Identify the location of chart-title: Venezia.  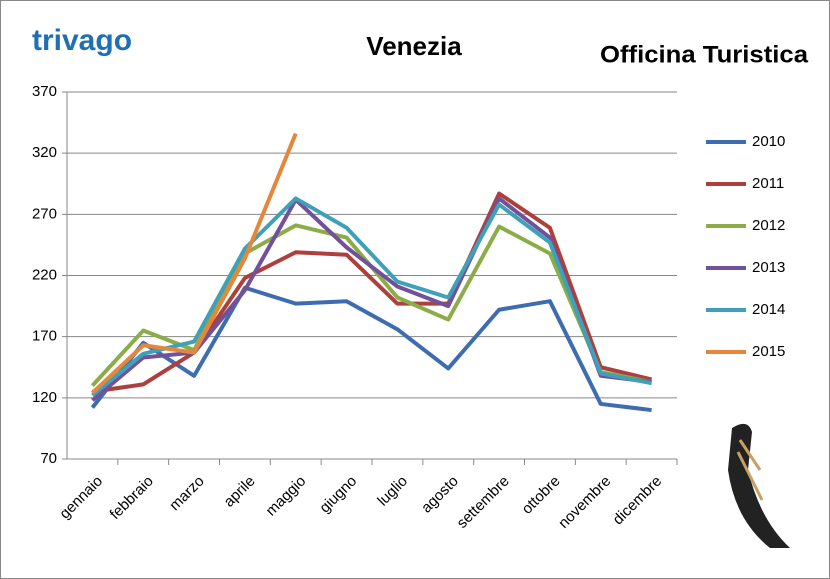
(414, 46).